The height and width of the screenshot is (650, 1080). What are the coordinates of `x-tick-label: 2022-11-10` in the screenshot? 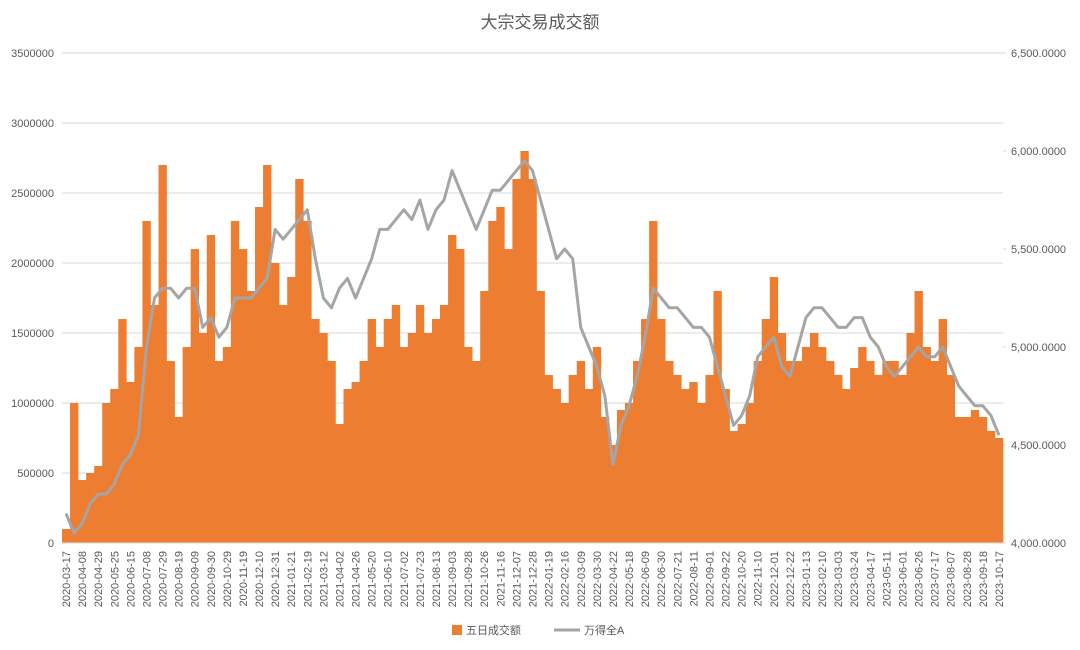 It's located at (759, 578).